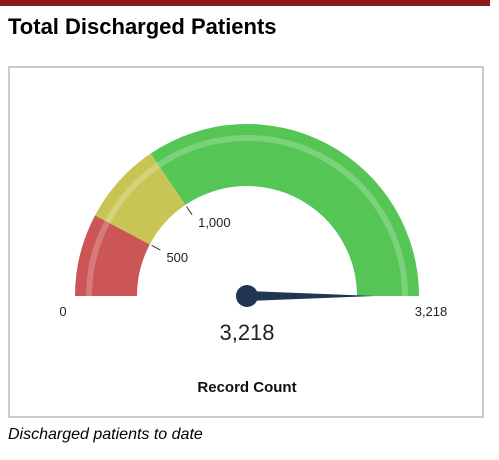  What do you see at coordinates (311, 296) in the screenshot?
I see `gauge-needle-pointer` at bounding box center [311, 296].